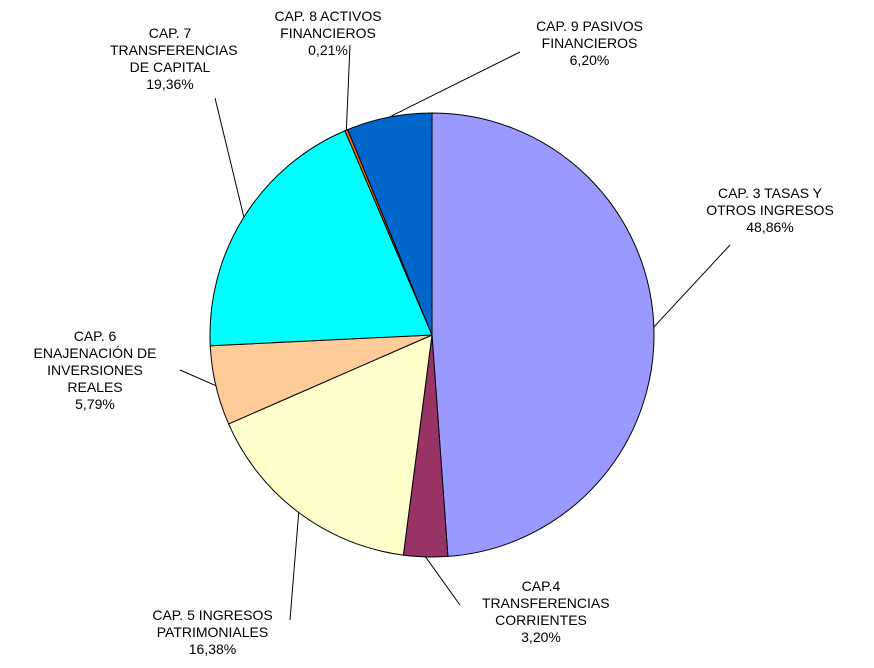  I want to click on category-label: CAP. 8 ACTIVOS FINANCIEROS, so click(328, 24).